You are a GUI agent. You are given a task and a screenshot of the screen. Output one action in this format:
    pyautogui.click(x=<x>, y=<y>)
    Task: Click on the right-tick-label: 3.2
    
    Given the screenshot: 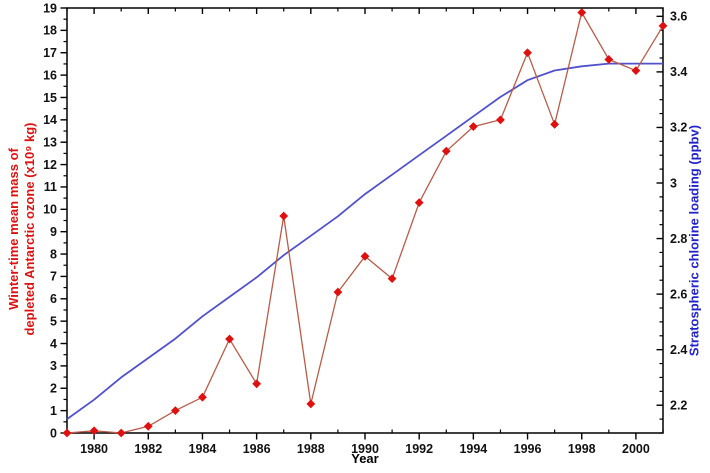 What is the action you would take?
    pyautogui.click(x=678, y=128)
    